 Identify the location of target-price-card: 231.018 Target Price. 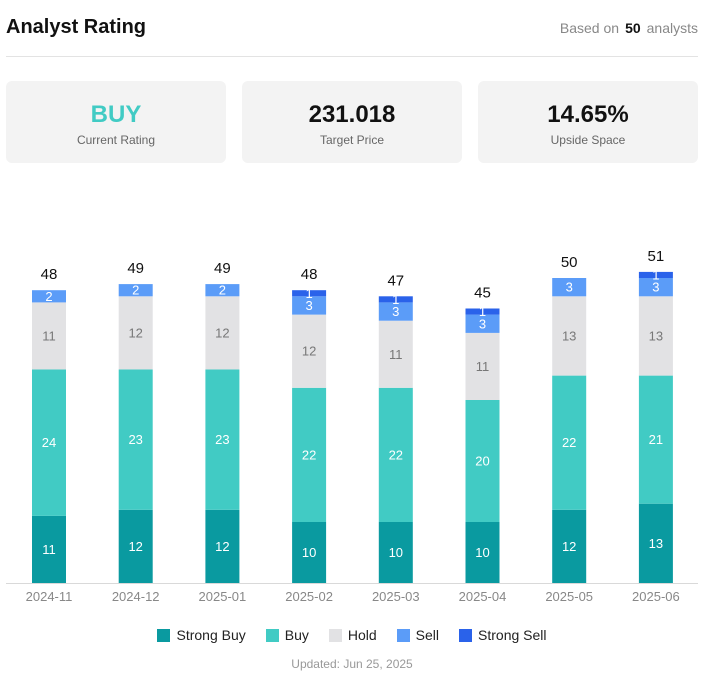
(352, 122).